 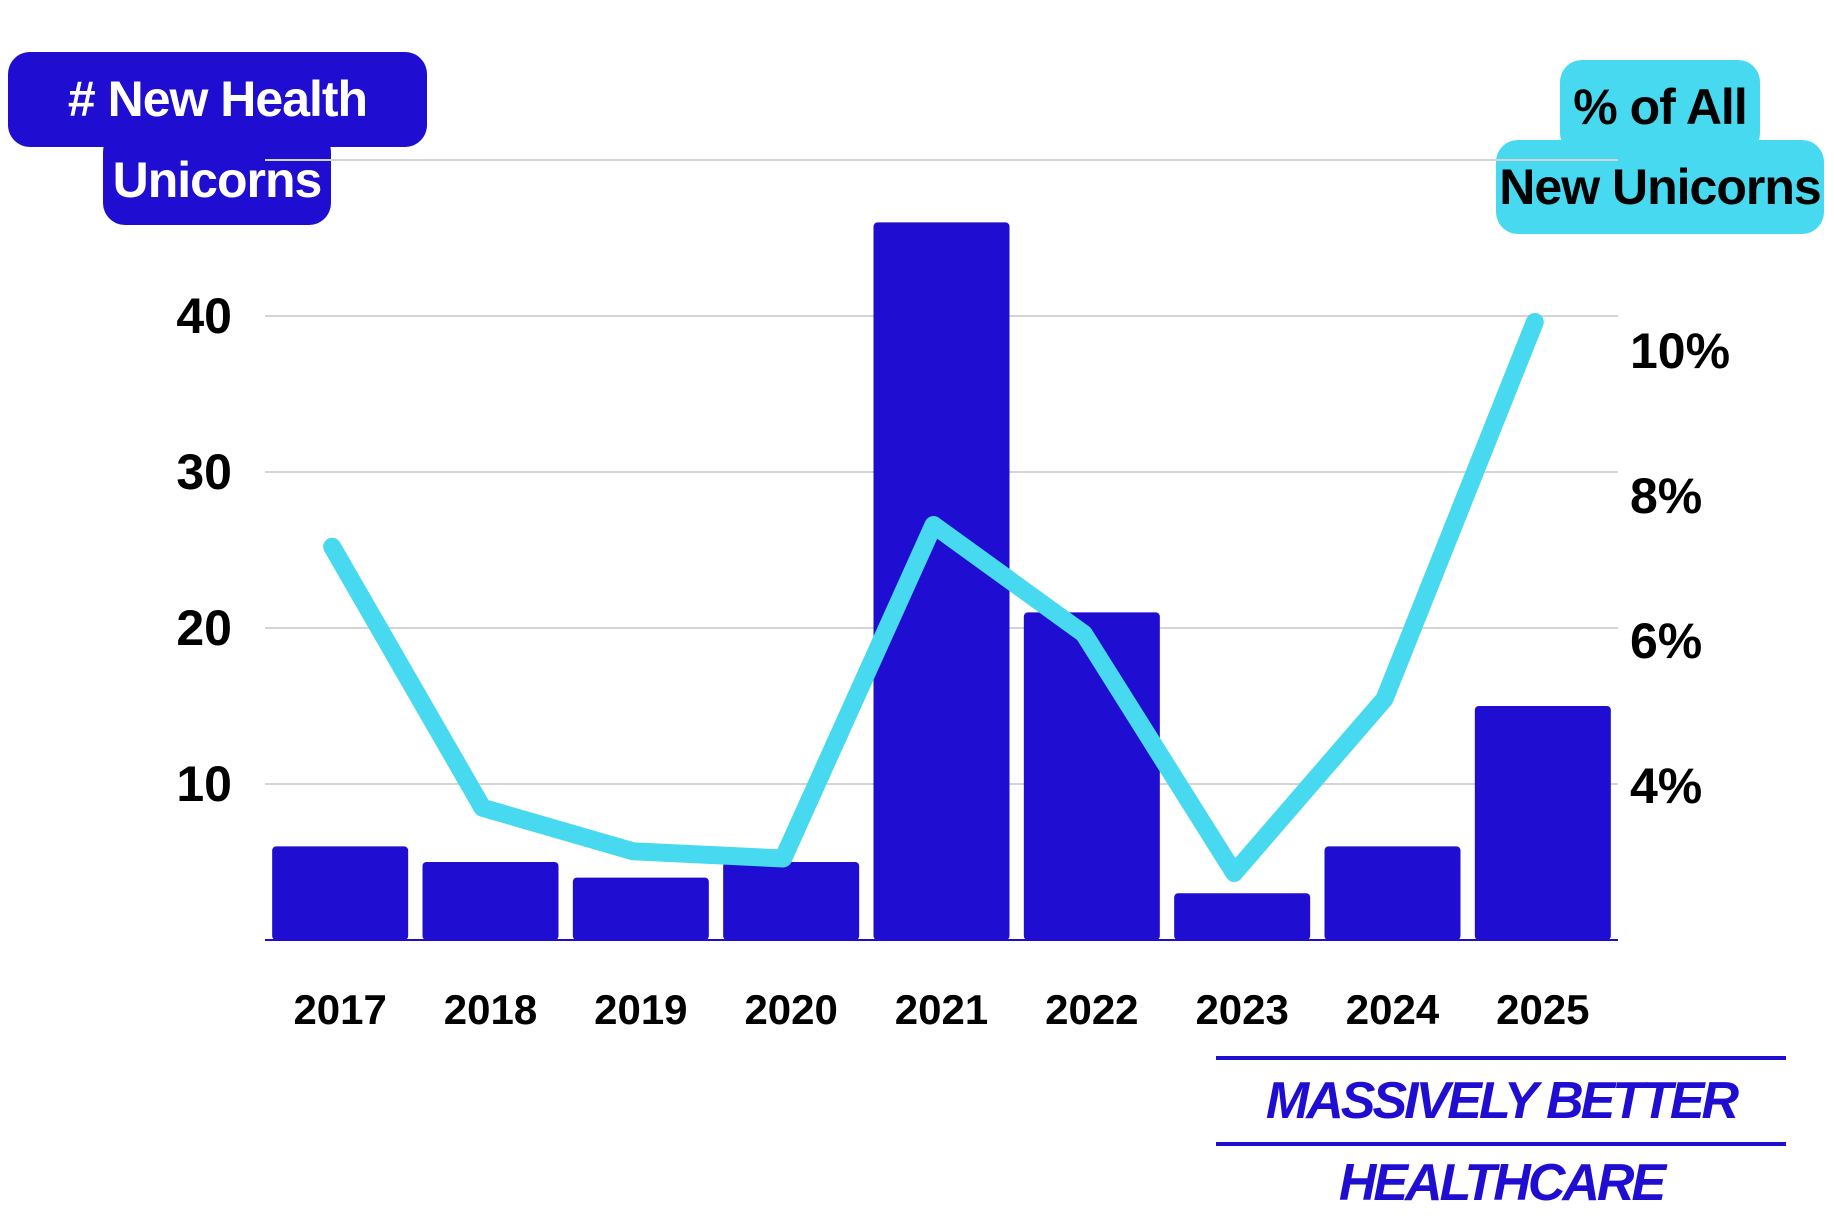 What do you see at coordinates (217, 177) in the screenshot?
I see `left-axis-title-line2: Unicorns` at bounding box center [217, 177].